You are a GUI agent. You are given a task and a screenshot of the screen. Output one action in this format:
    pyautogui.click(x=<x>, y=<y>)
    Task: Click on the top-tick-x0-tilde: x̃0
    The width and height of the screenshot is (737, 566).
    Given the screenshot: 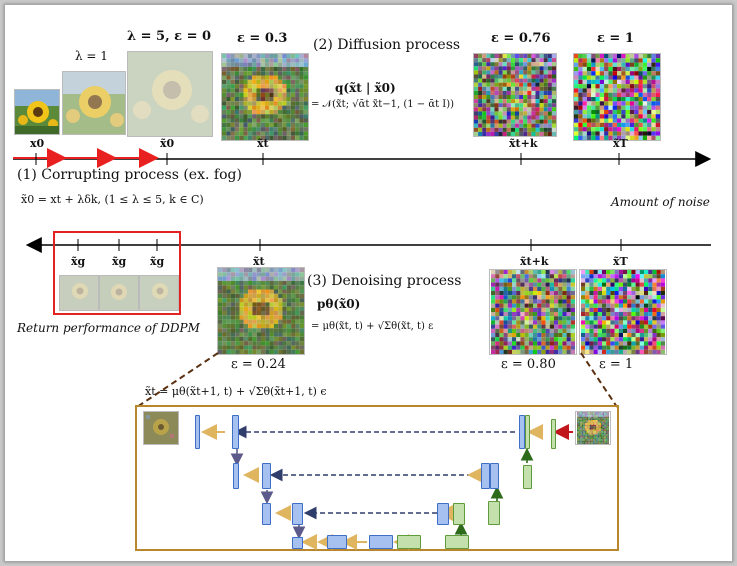 What is the action you would take?
    pyautogui.click(x=167, y=143)
    